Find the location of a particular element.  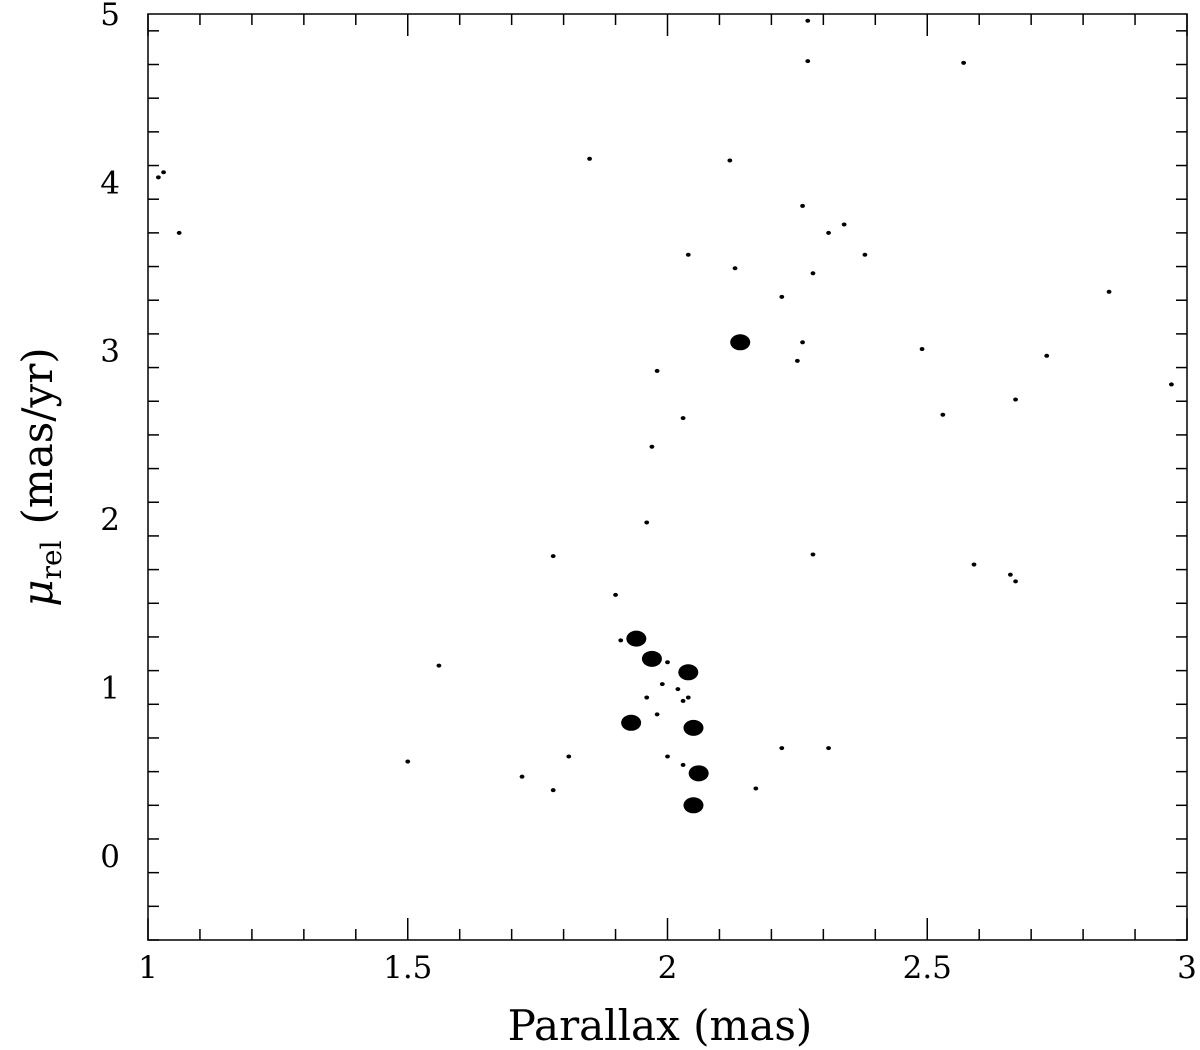

svg-text:μrel(mas/yr): μrel (mas/yr) is located at coordinates (40, 476).